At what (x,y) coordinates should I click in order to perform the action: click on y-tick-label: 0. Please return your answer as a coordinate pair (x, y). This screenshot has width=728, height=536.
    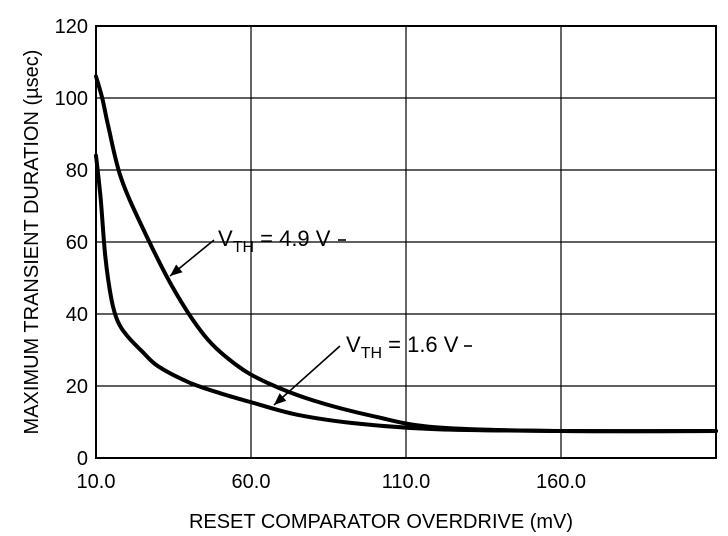
    Looking at the image, I should click on (82, 459).